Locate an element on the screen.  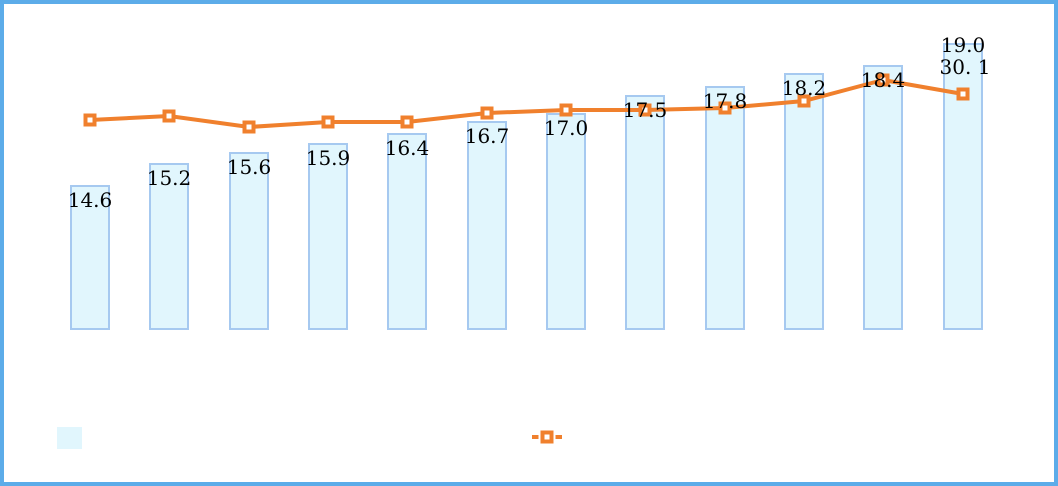
bar-value-label: 15.9 is located at coordinates (328, 158).